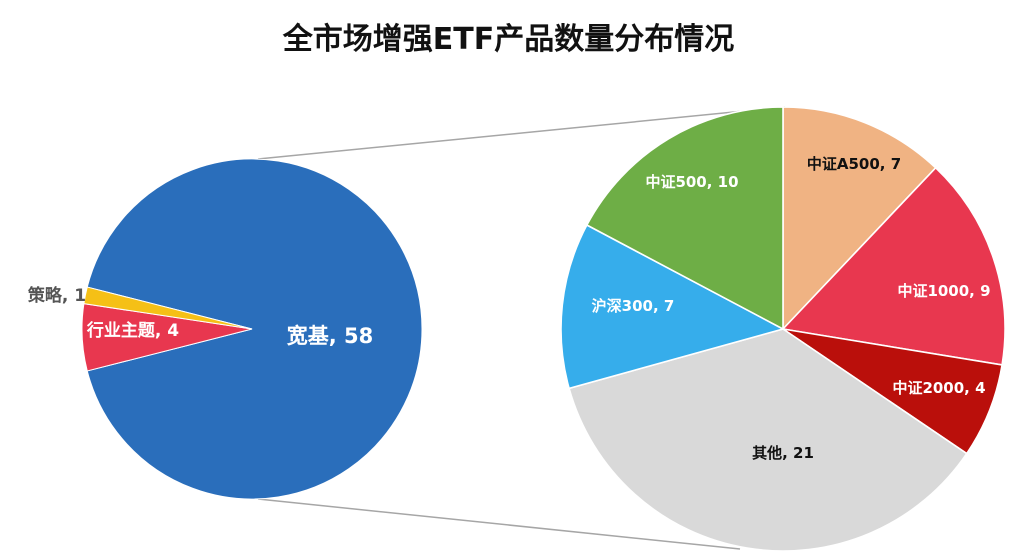 This screenshot has height=555, width=1017. I want to click on pie-slice-中证A500, so click(859, 219).